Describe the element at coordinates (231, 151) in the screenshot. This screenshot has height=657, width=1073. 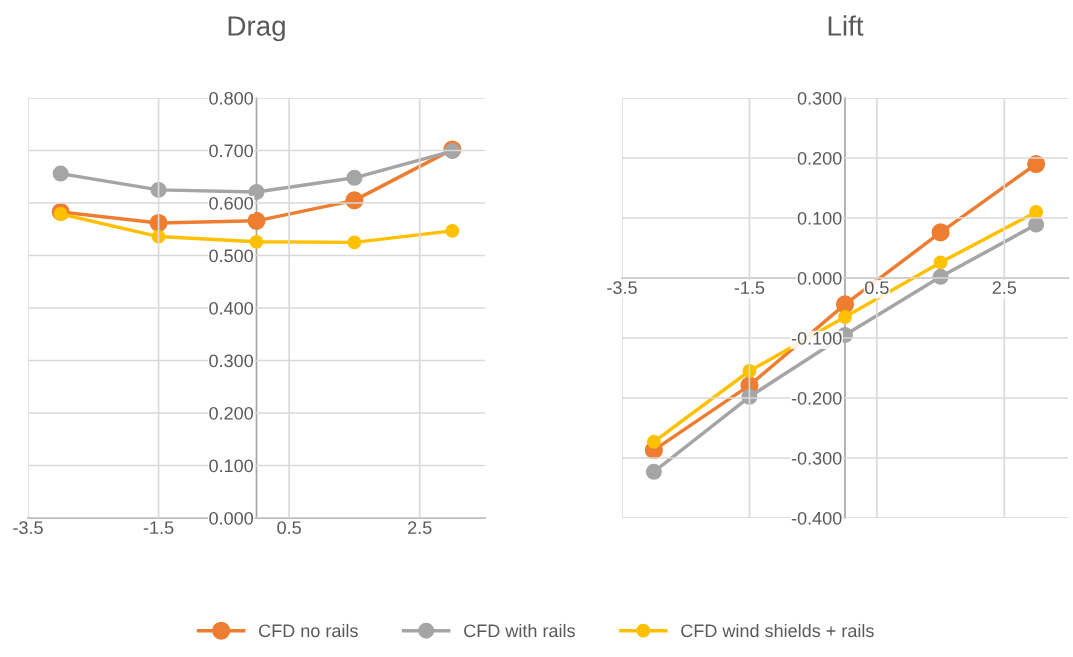
I see `y-tick-label: 0.700` at that location.